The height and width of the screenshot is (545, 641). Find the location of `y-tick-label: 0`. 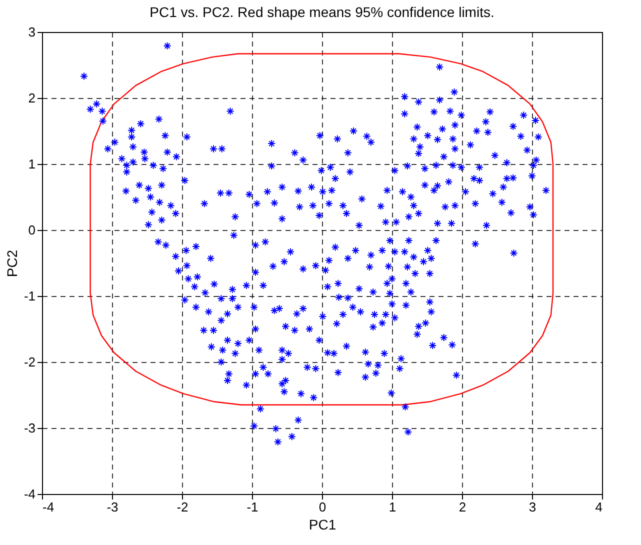

y-tick-label: 0 is located at coordinates (32, 230).